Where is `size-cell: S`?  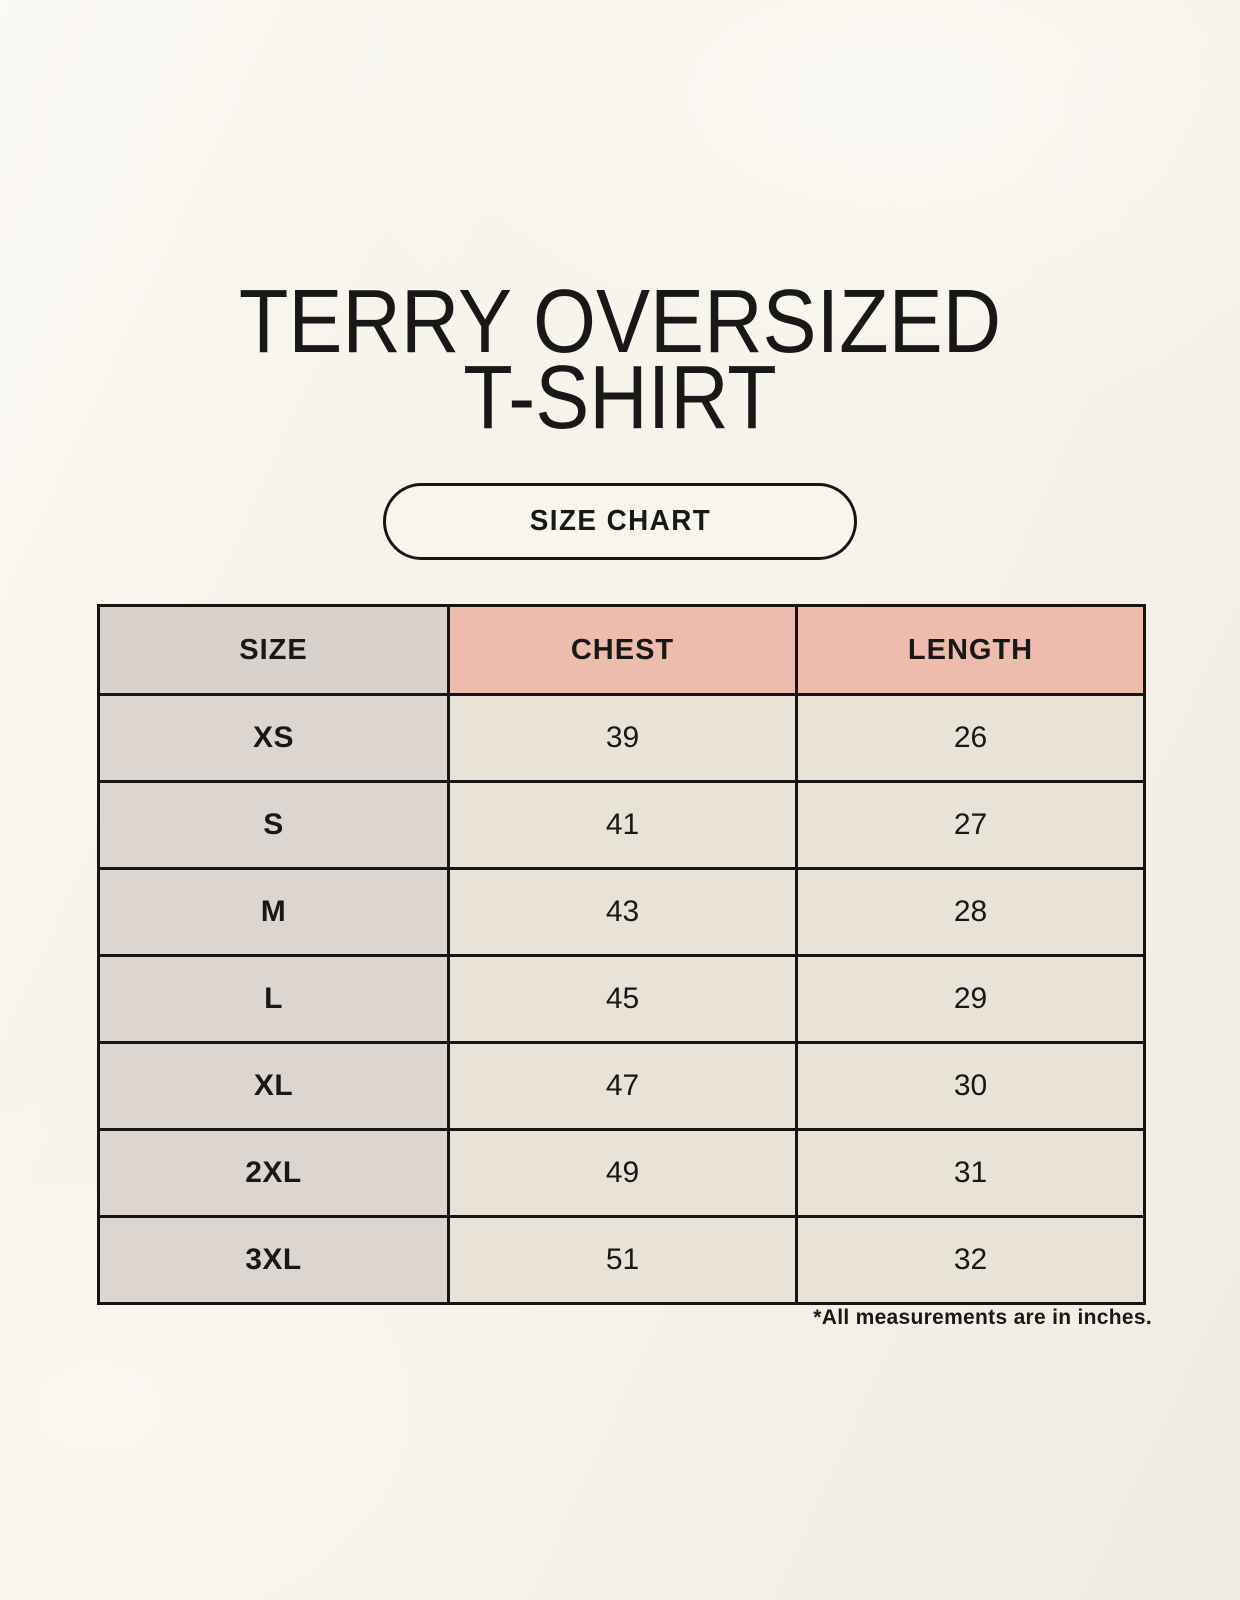 size-cell: S is located at coordinates (273, 825).